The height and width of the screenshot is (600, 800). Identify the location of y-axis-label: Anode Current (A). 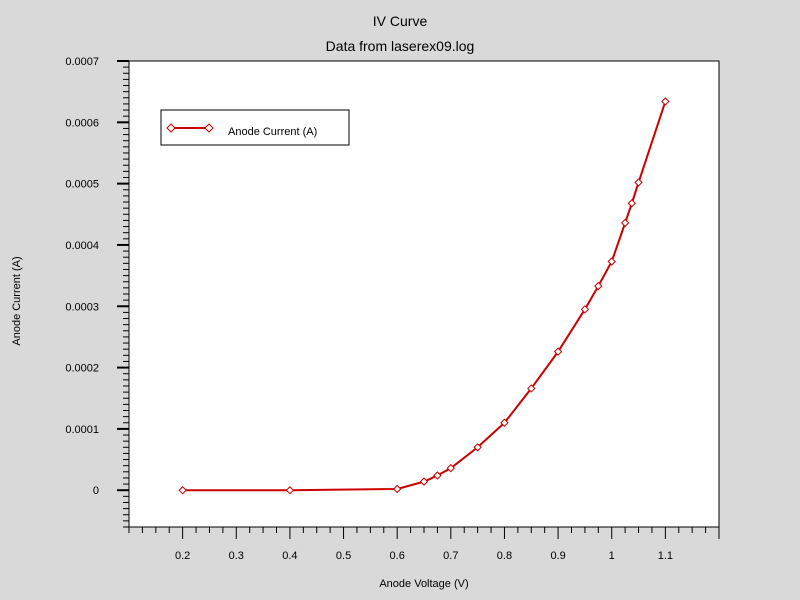
(17, 300).